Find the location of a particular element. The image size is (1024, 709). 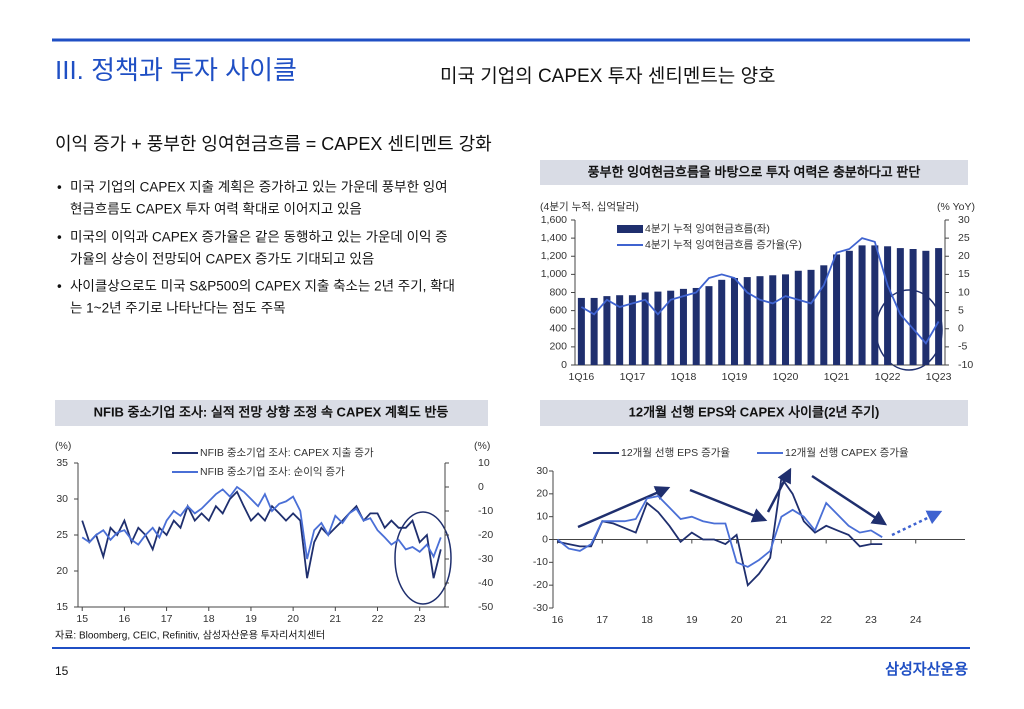

logo: 삼성자산운용 is located at coordinates (926, 669).